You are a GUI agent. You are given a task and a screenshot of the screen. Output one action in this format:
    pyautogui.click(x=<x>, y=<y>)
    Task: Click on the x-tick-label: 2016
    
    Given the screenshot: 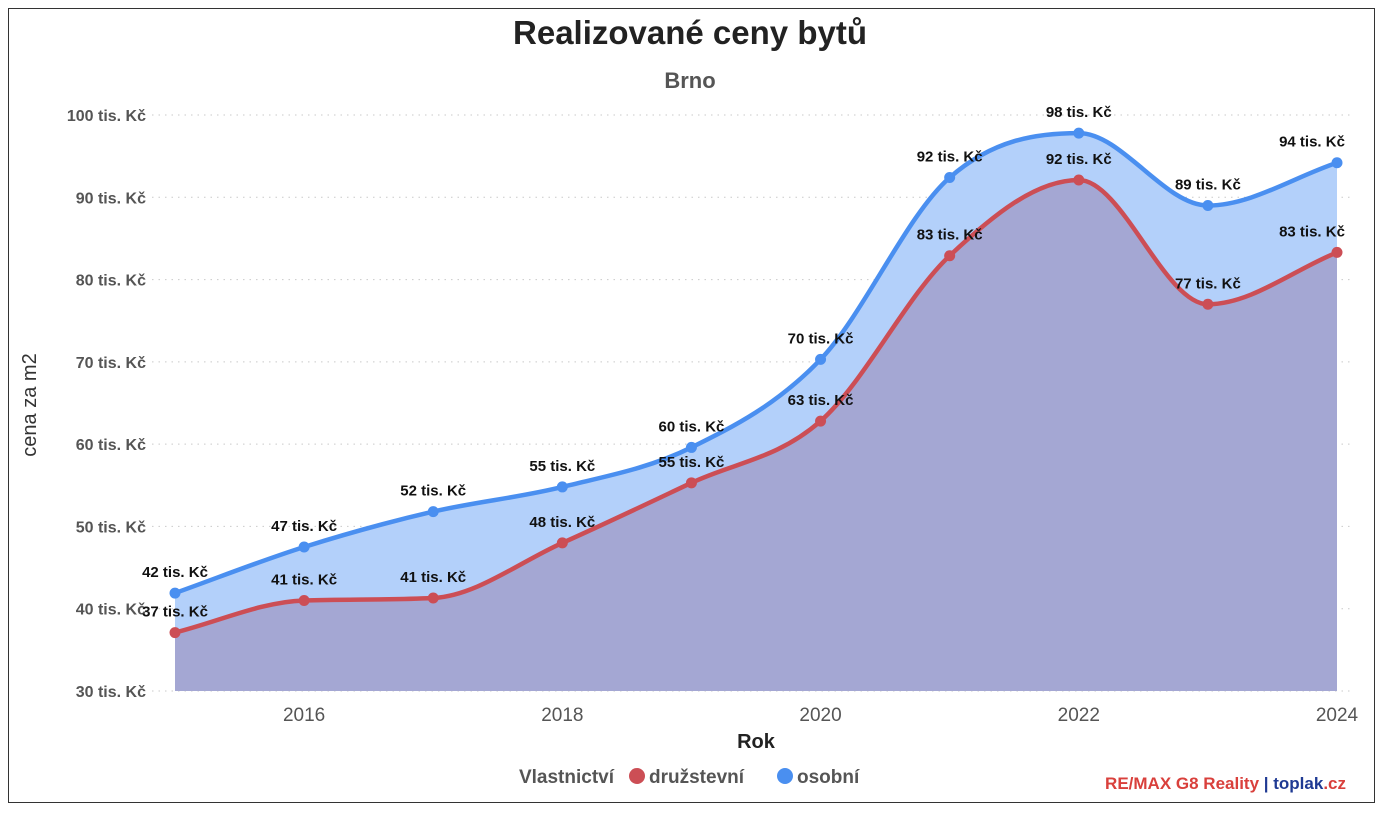 What is the action you would take?
    pyautogui.click(x=304, y=715)
    